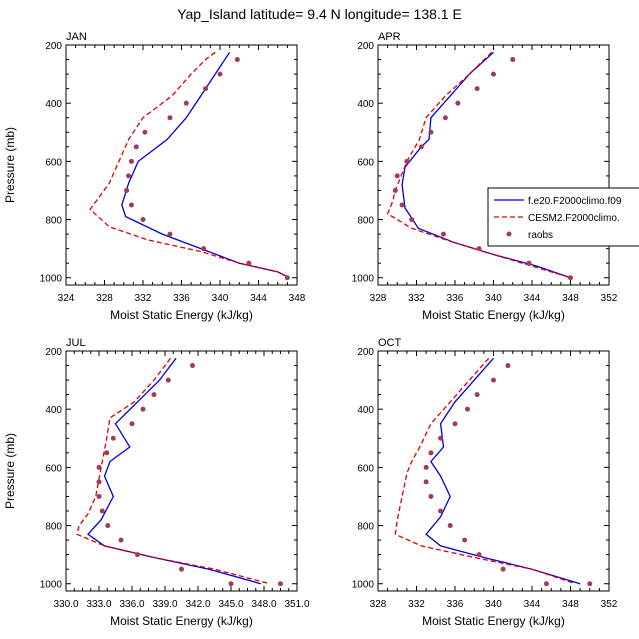 The width and height of the screenshot is (639, 639). I want to click on x-tick-label: 336, so click(455, 298).